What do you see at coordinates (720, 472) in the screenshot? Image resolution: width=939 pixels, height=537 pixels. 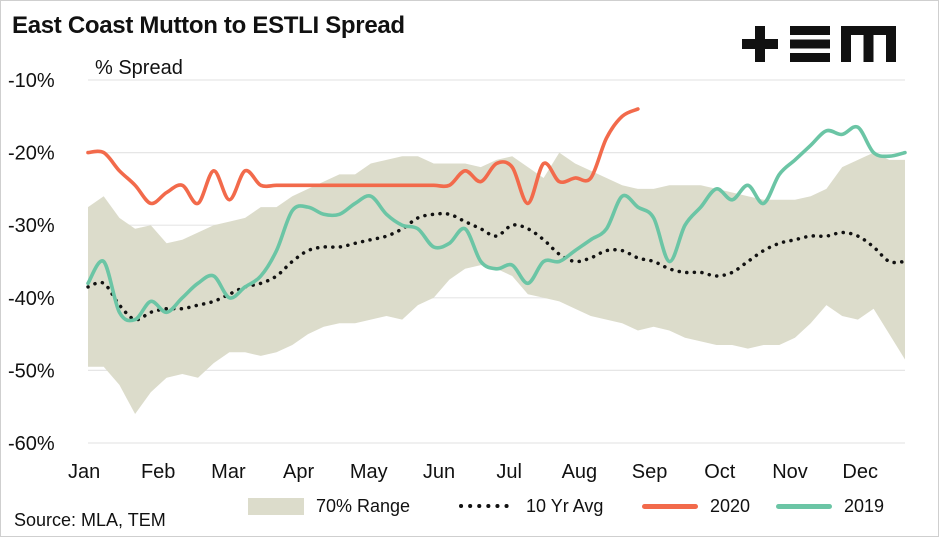 I see `x-tick-label: Oct` at bounding box center [720, 472].